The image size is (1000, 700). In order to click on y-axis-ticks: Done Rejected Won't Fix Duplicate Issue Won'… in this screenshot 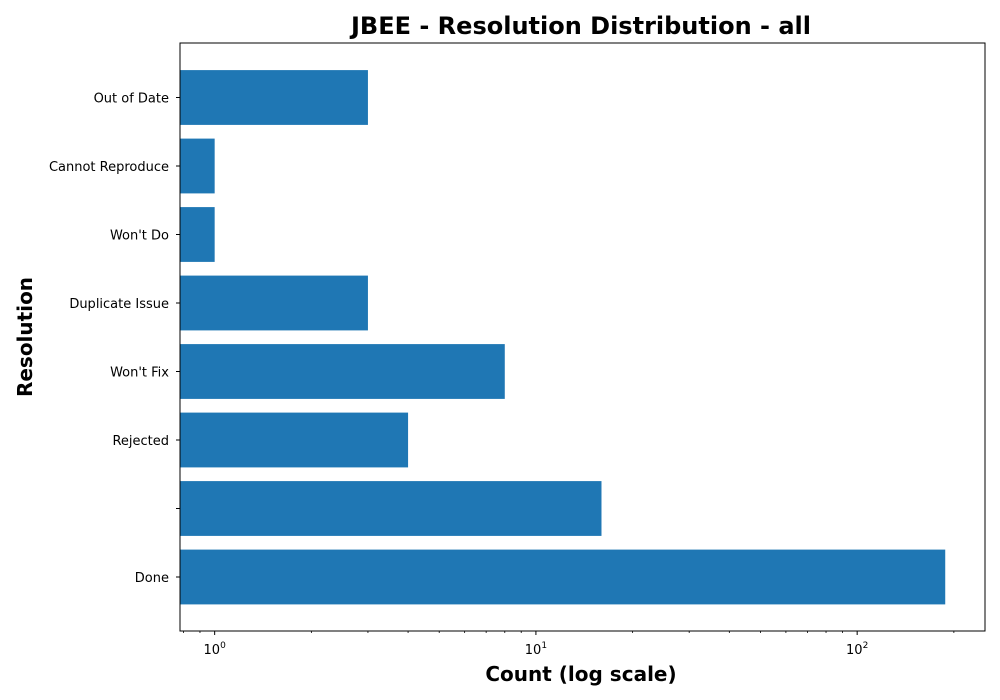, I will do `click(114, 339)`.